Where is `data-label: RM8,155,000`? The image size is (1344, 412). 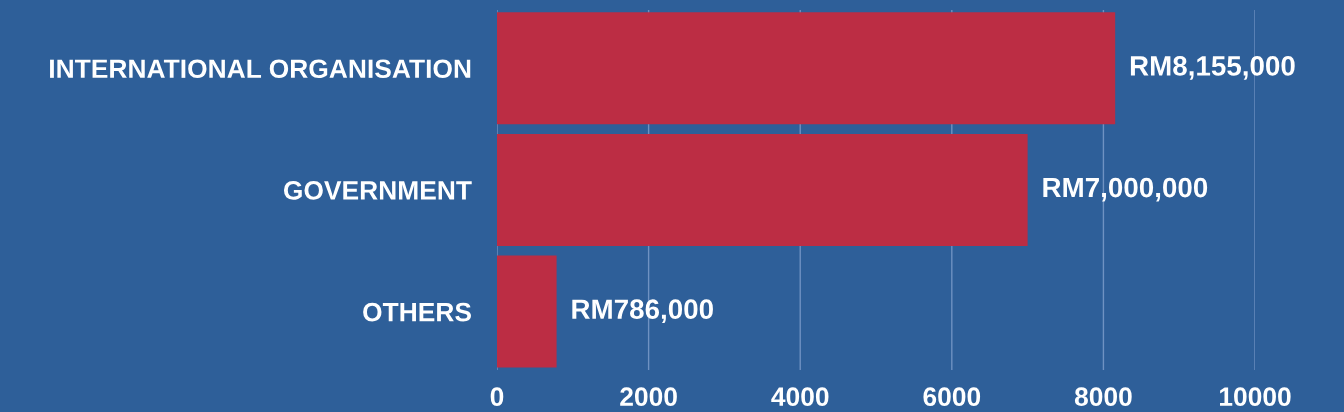 data-label: RM8,155,000 is located at coordinates (1212, 68).